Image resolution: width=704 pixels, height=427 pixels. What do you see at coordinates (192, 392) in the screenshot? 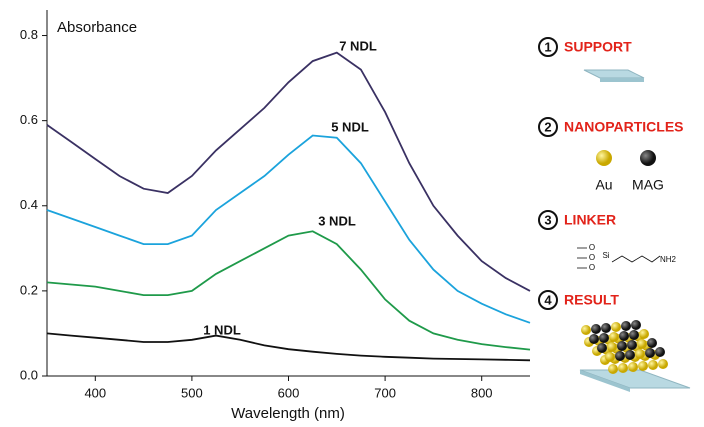
I see `x-tick-label: 500` at bounding box center [192, 392].